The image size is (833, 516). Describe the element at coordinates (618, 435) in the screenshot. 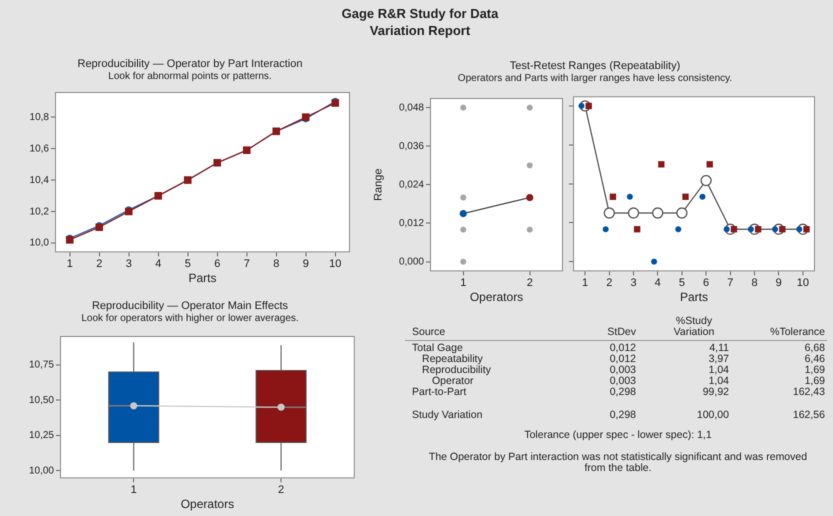

I see `text: Tolerance (upper spec - lower spec): 1,1` at that location.